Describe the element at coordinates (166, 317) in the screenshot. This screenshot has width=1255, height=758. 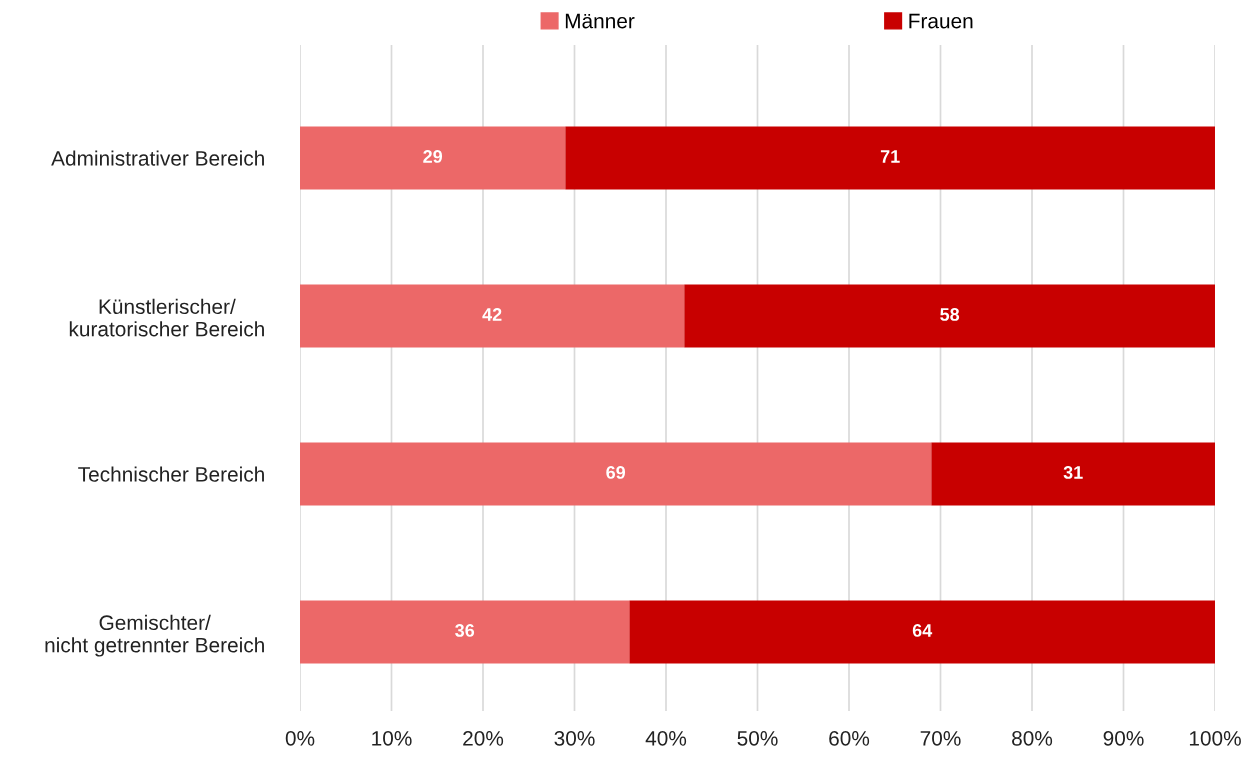
I see `y-tick-label: Künstlerischer/ kuratorischer Bereich` at that location.